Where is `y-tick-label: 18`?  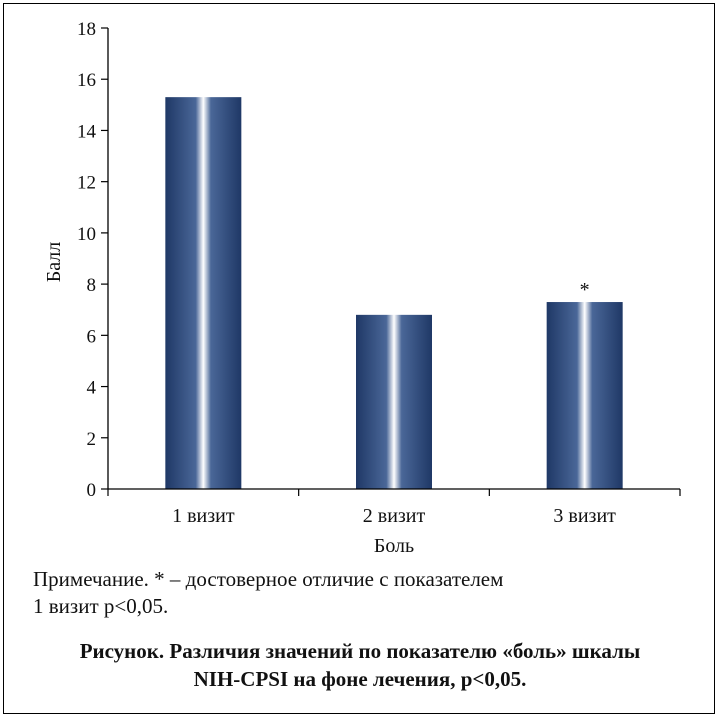
y-tick-label: 18 is located at coordinates (86, 29).